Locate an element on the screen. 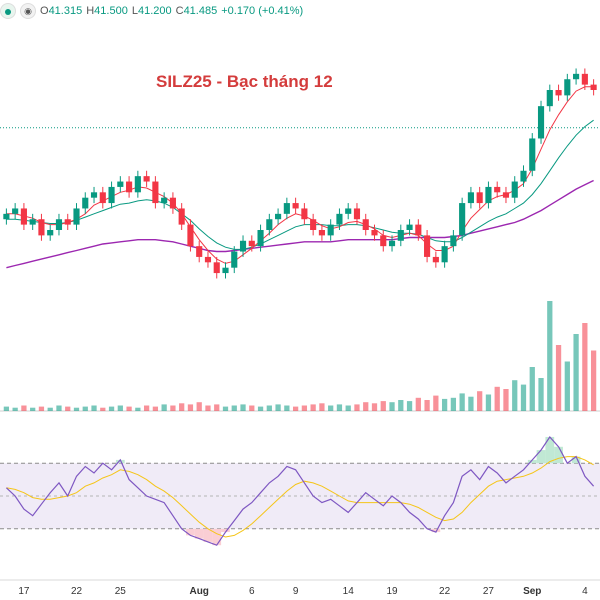 The width and height of the screenshot is (600, 600). x-tick-label: 25 is located at coordinates (121, 591).